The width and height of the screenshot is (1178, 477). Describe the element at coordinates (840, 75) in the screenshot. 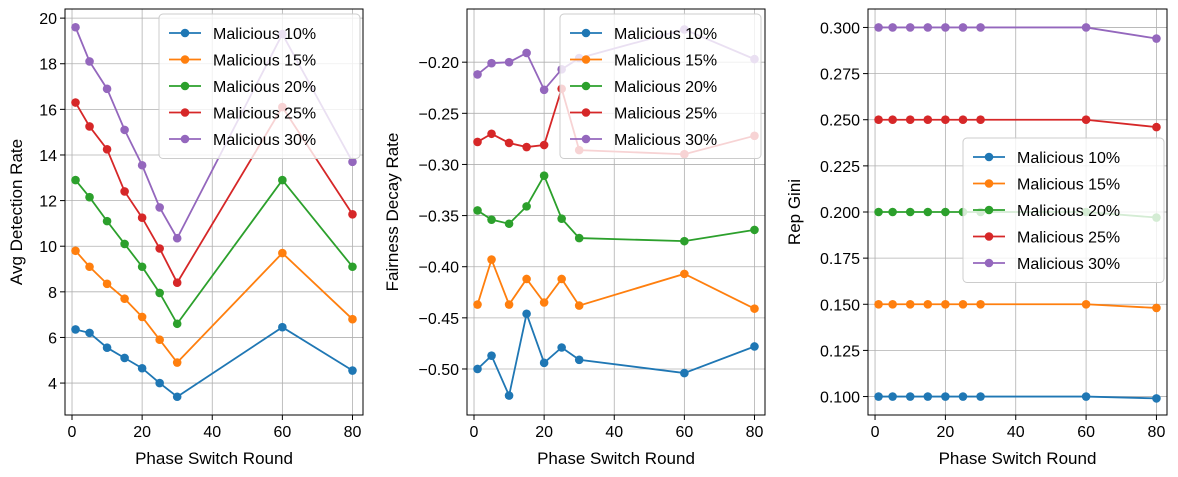

I see `y-tick-label: 0.275` at that location.